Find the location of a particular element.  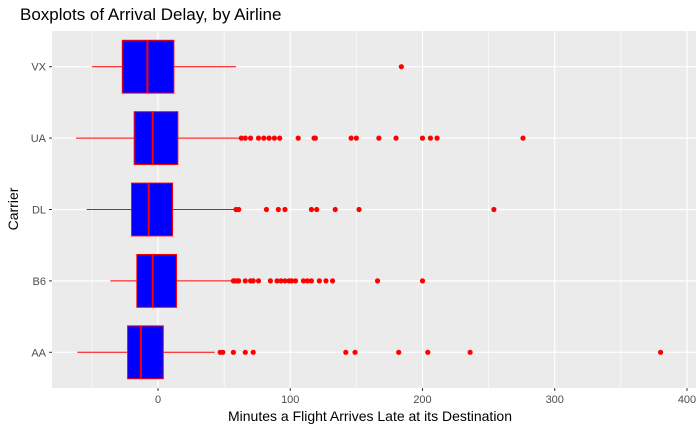

box-ua is located at coordinates (301, 138).